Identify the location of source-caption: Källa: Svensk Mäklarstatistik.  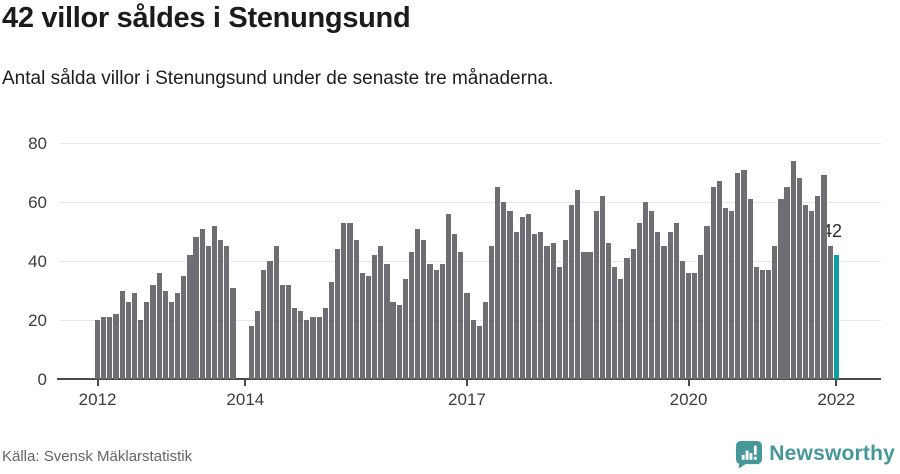
(97, 456).